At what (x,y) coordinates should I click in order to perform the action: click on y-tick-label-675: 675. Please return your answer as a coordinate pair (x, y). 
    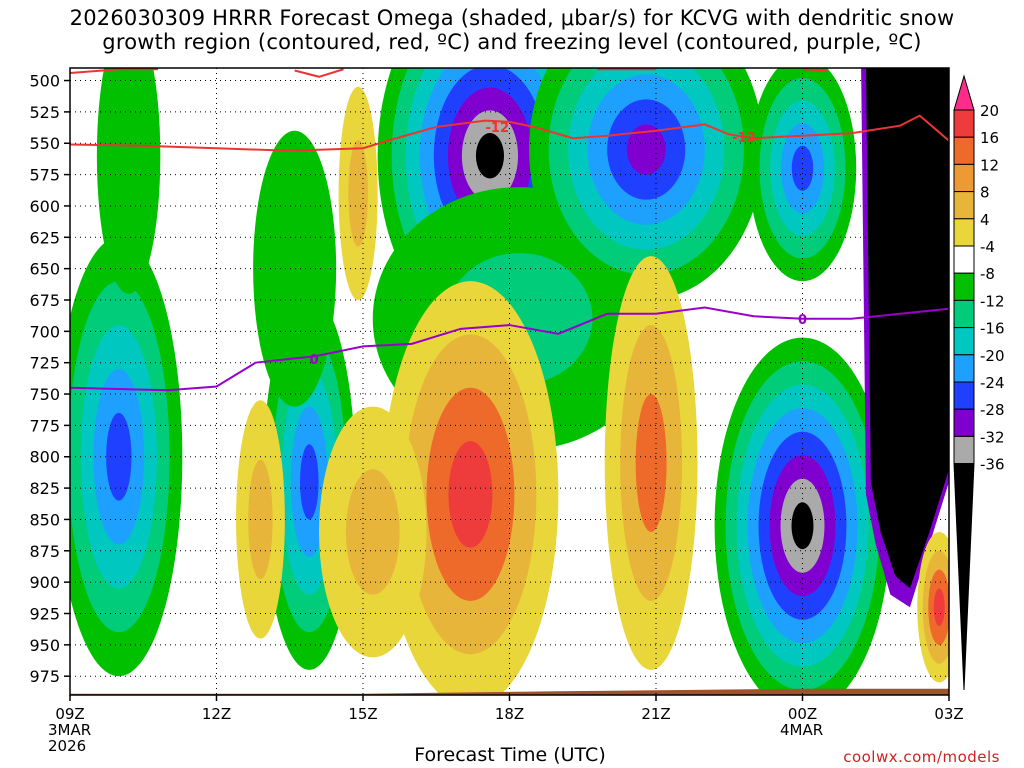
    Looking at the image, I should click on (44, 300).